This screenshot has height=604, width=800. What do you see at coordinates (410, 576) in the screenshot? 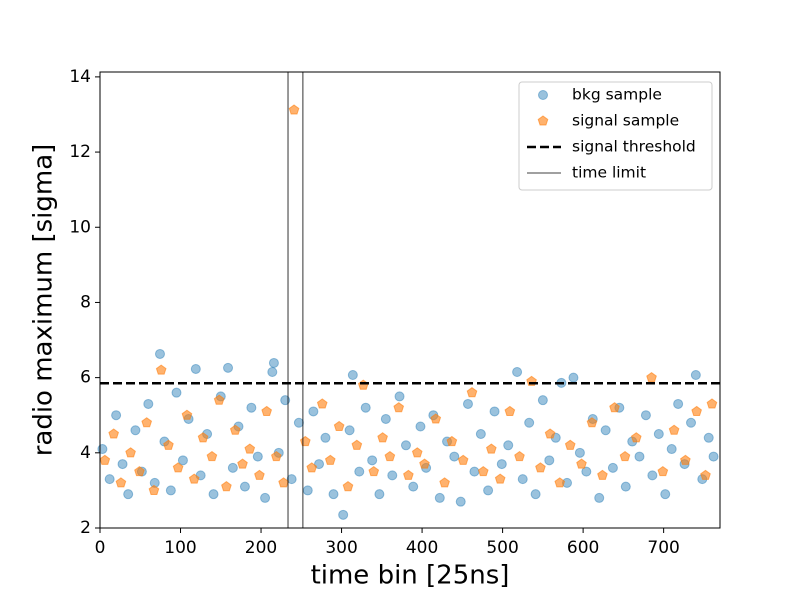
I see `x-axis-label: time bin [25ns]` at bounding box center [410, 576].